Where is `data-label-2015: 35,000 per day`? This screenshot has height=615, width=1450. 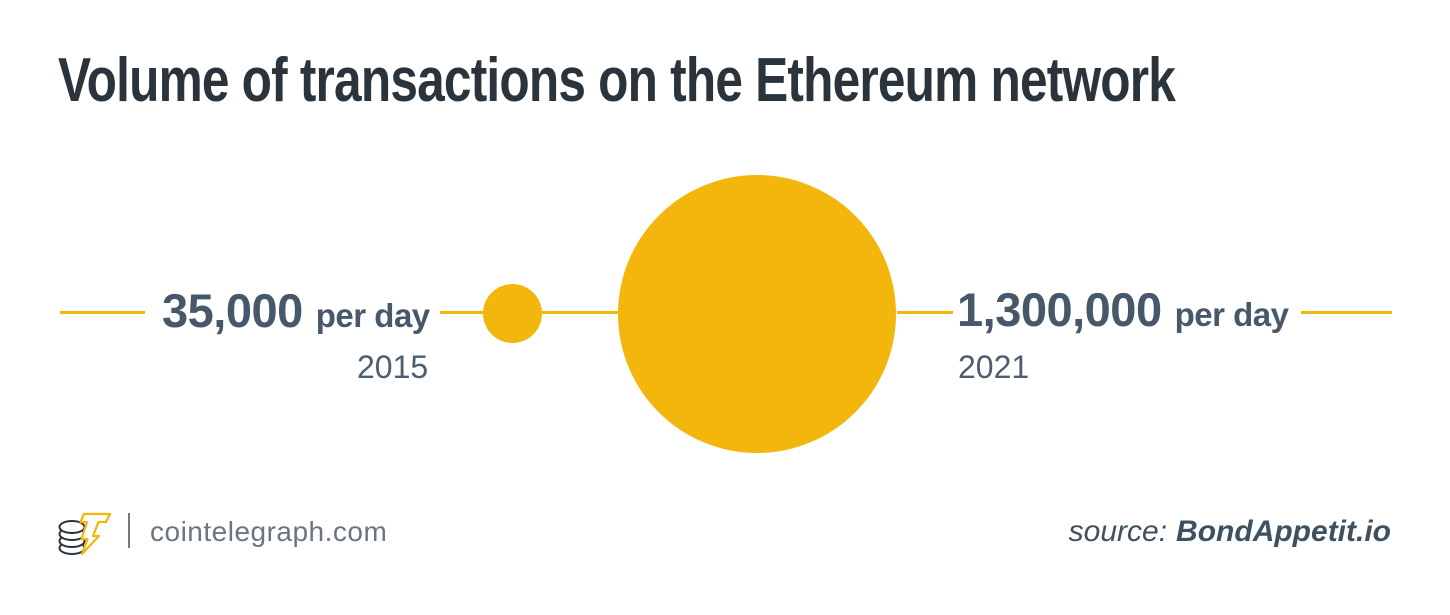
data-label-2015: 35,000 per day is located at coordinates (296, 310).